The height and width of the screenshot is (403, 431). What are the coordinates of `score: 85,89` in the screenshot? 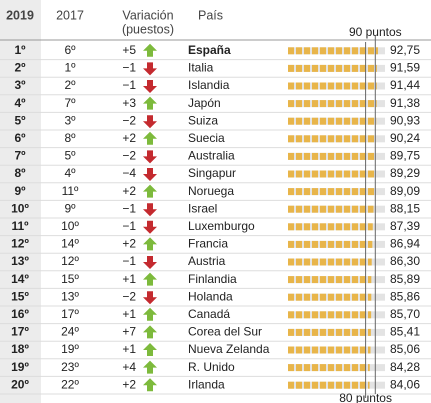 It's located at (405, 279).